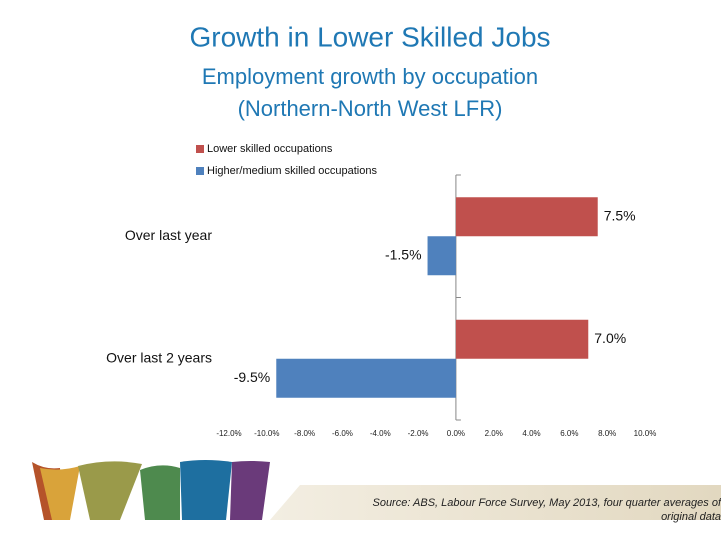 The height and width of the screenshot is (547, 721). What do you see at coordinates (569, 433) in the screenshot?
I see `x-tick-label: 6.0%` at bounding box center [569, 433].